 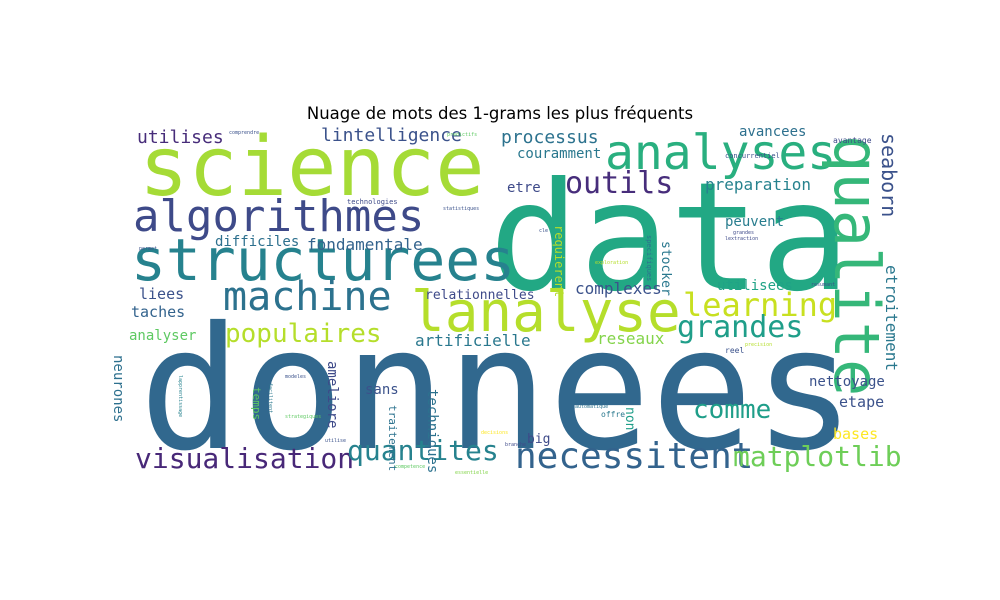 What do you see at coordinates (410, 467) in the screenshot?
I see `cloud-word: competence` at bounding box center [410, 467].